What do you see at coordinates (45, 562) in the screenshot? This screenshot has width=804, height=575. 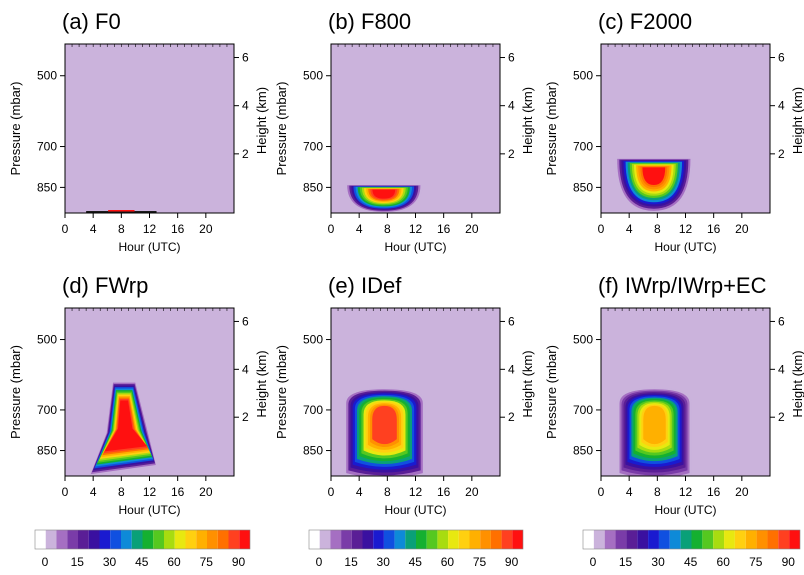 I see `colorbar-label: 0` at bounding box center [45, 562].